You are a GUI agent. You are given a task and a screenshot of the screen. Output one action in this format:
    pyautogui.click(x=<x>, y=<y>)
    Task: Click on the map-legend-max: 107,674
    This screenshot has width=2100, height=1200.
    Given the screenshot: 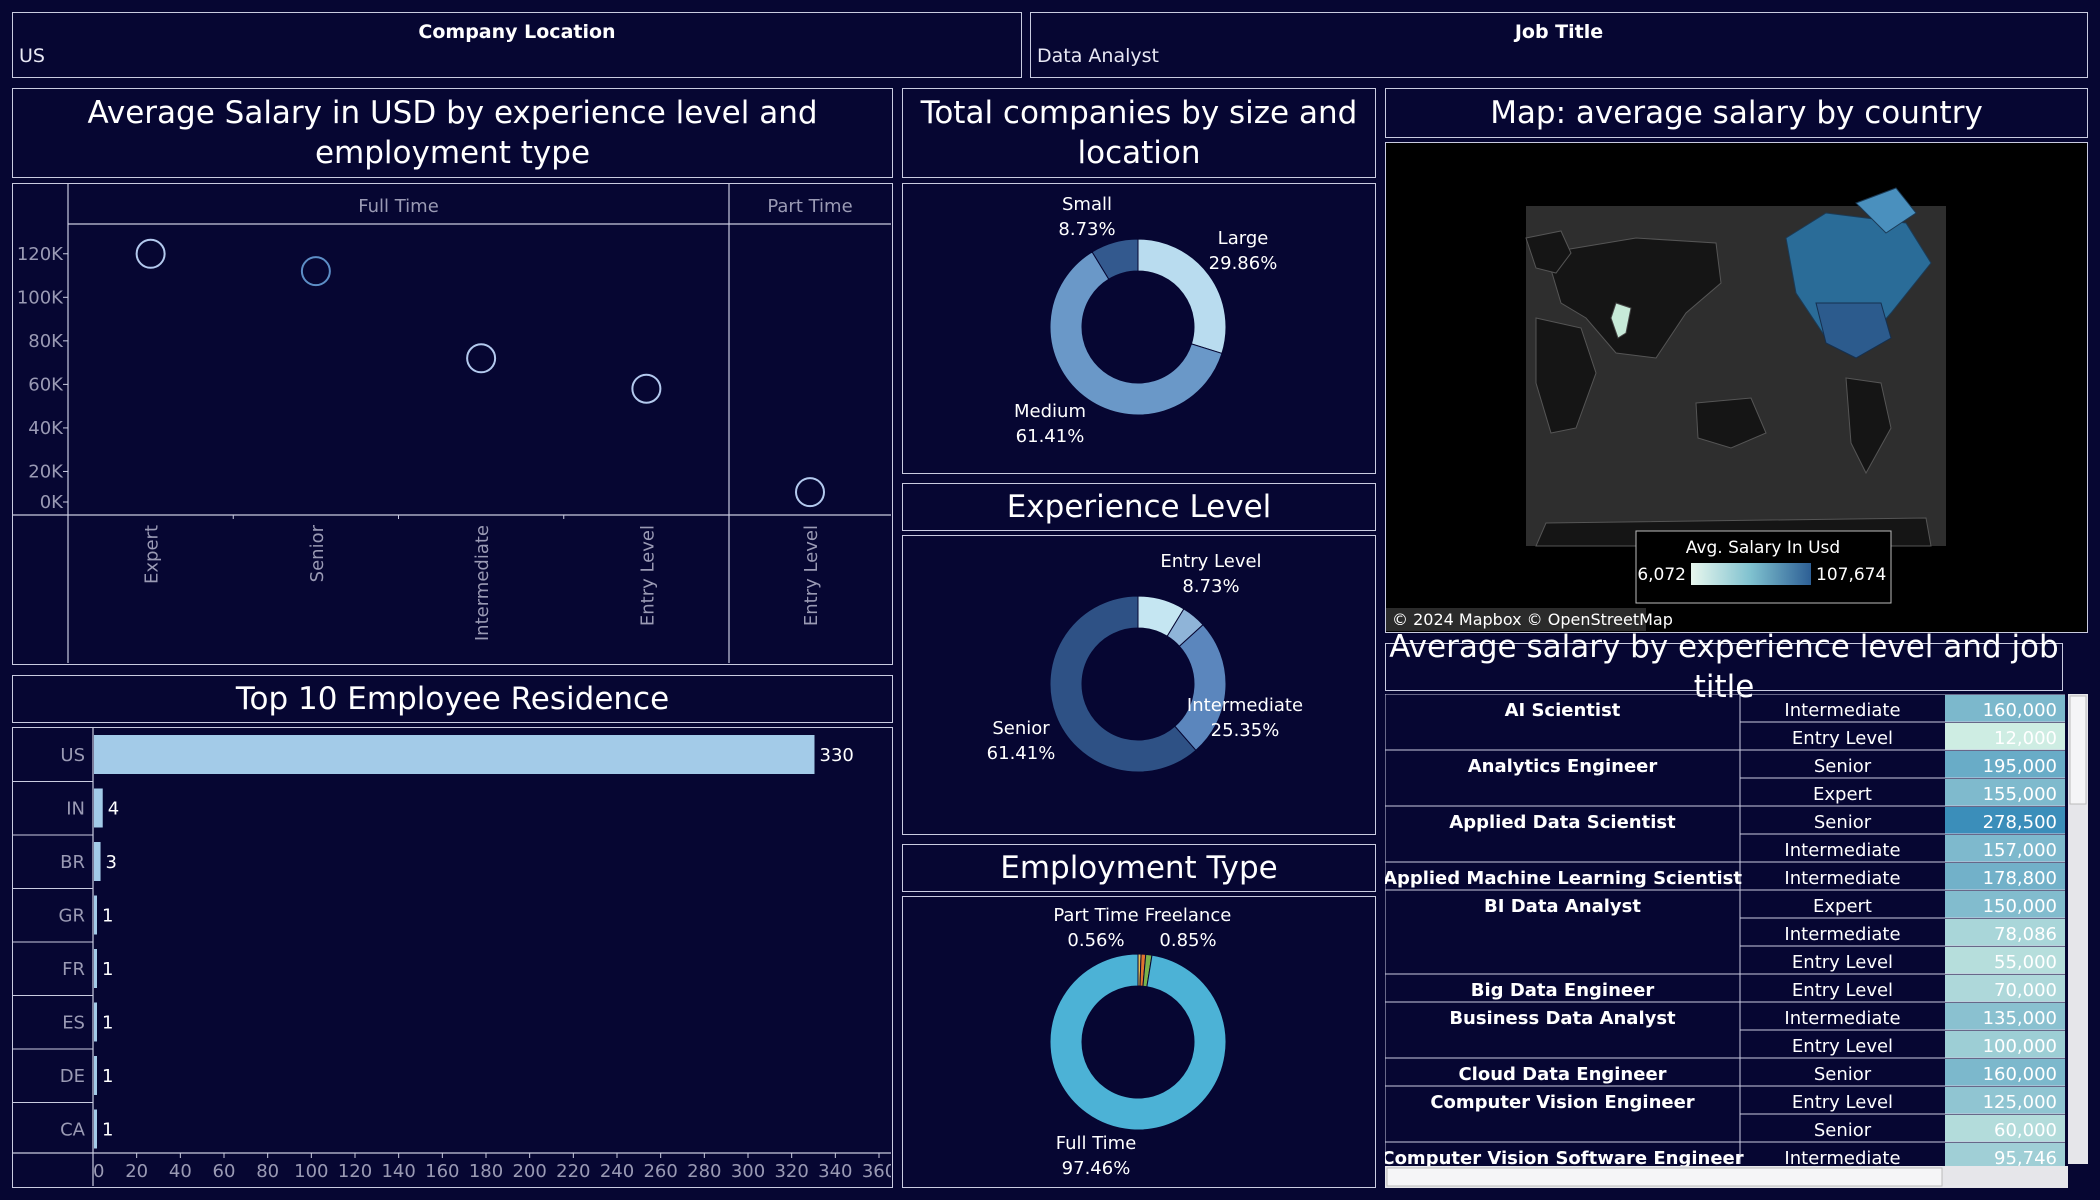 What is the action you would take?
    pyautogui.click(x=1851, y=575)
    